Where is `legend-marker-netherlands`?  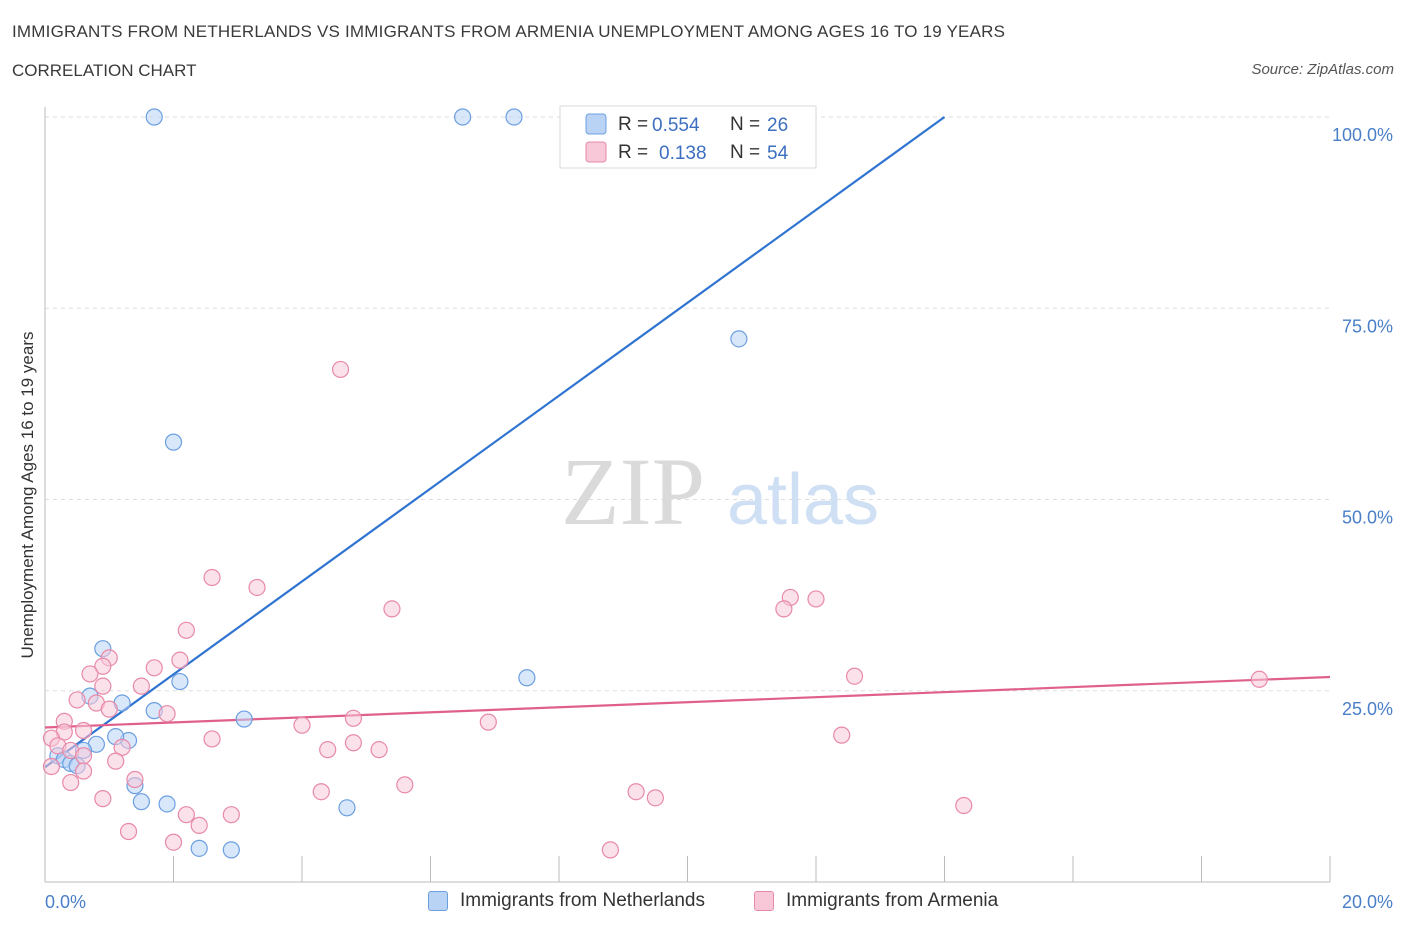
legend-marker-netherlands is located at coordinates (438, 901).